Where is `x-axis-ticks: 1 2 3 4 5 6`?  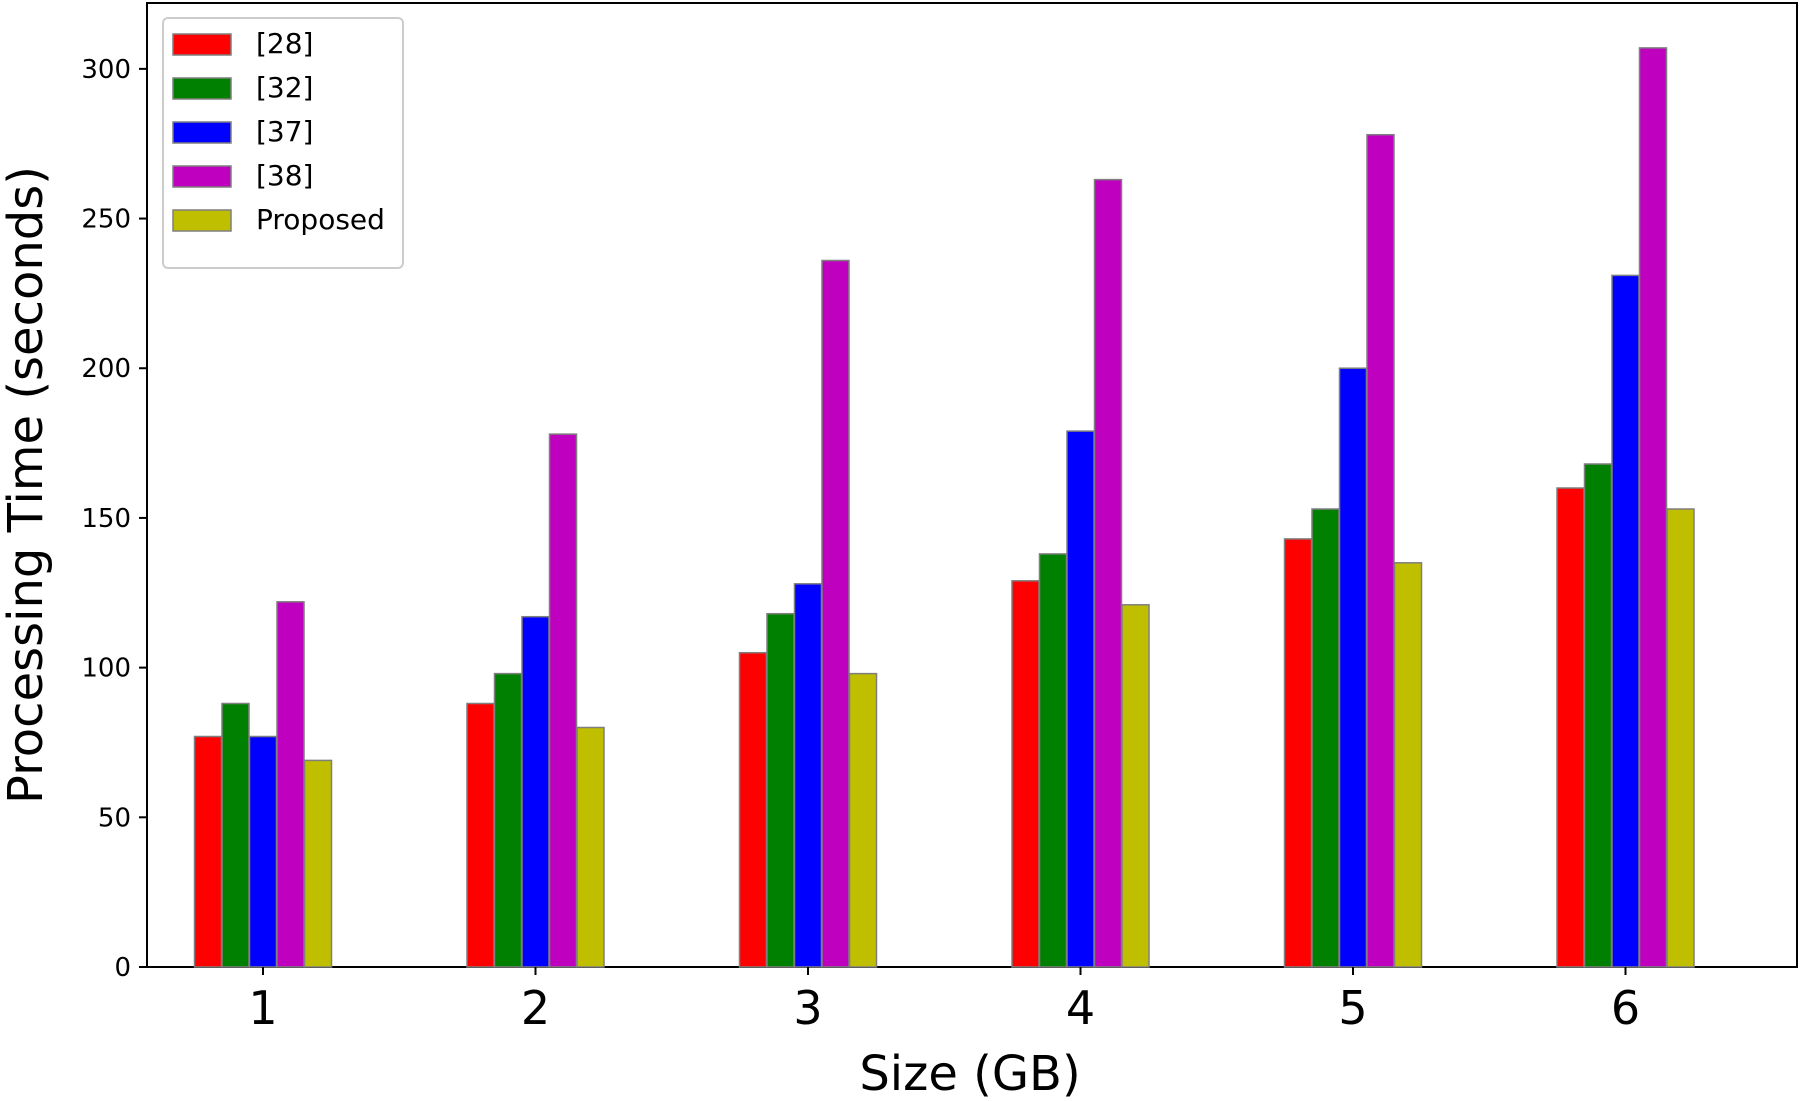 x-axis-ticks: 1 2 3 4 5 6 is located at coordinates (944, 1001).